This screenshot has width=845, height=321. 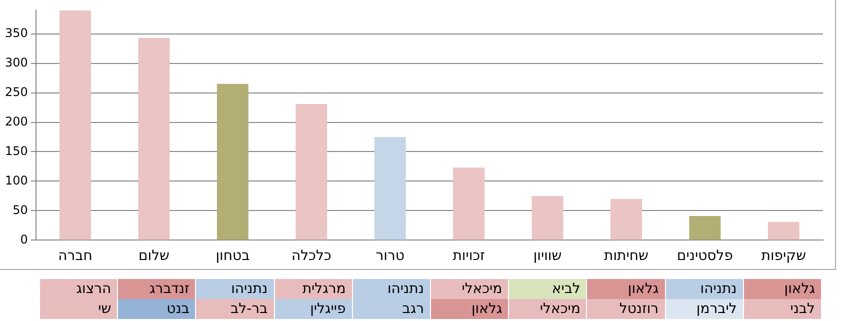 What do you see at coordinates (16, 62) in the screenshot?
I see `y-tick-label: 300` at bounding box center [16, 62].